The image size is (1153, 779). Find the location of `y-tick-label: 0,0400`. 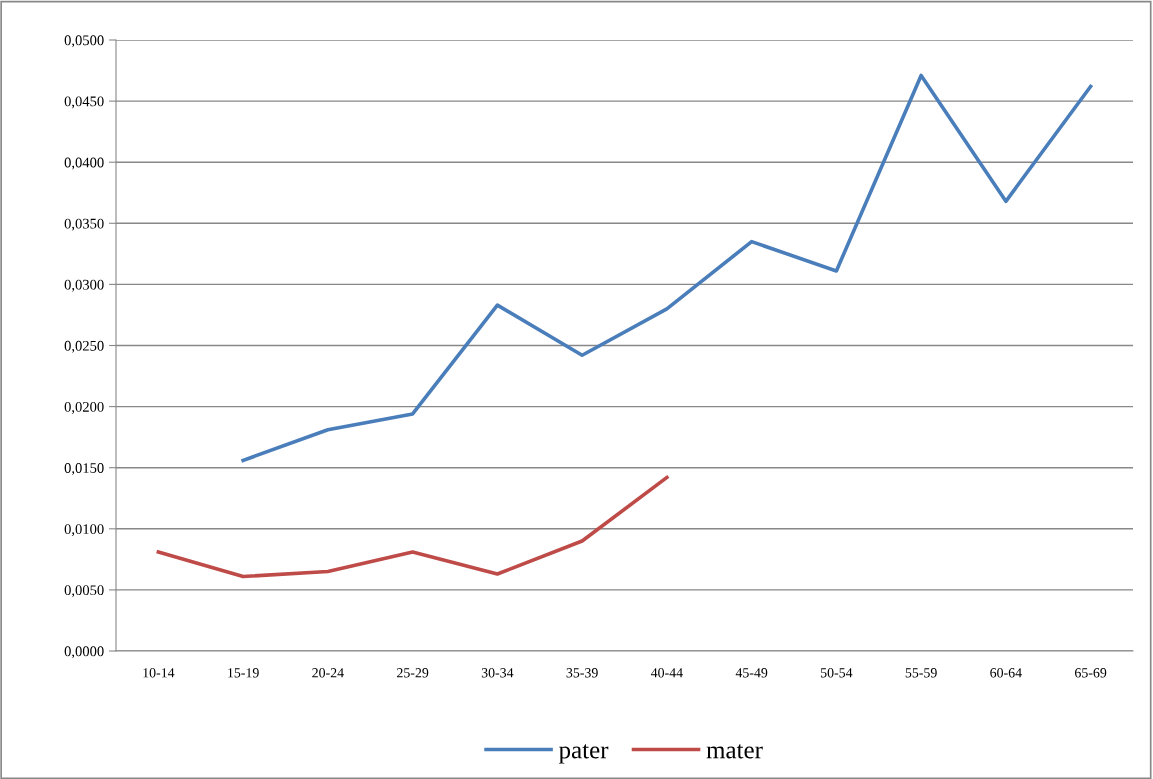

y-tick-label: 0,0400 is located at coordinates (84, 163).